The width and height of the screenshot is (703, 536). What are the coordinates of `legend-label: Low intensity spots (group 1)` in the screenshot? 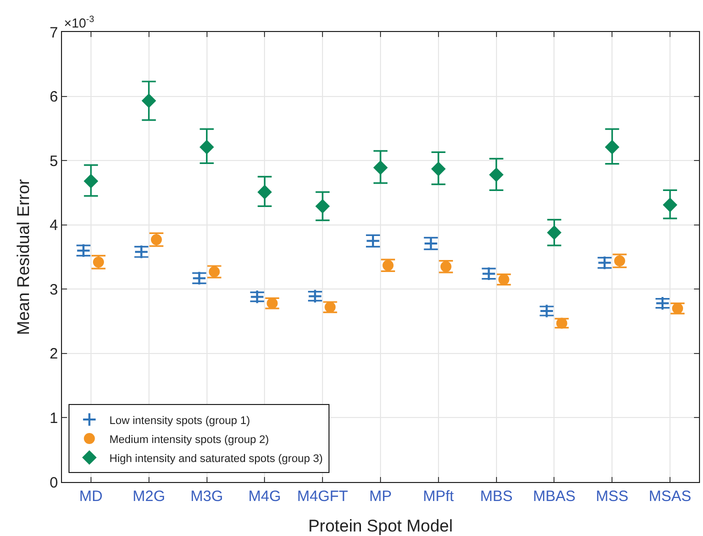 It's located at (179, 420).